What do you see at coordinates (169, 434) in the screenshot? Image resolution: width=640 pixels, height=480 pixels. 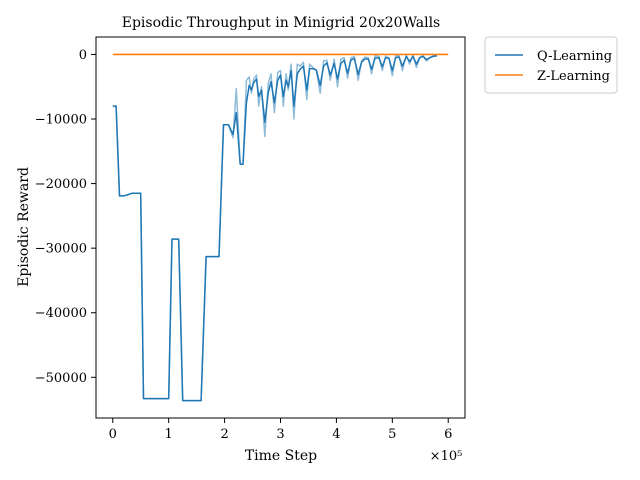 I see `x-tick-label: 1` at bounding box center [169, 434].